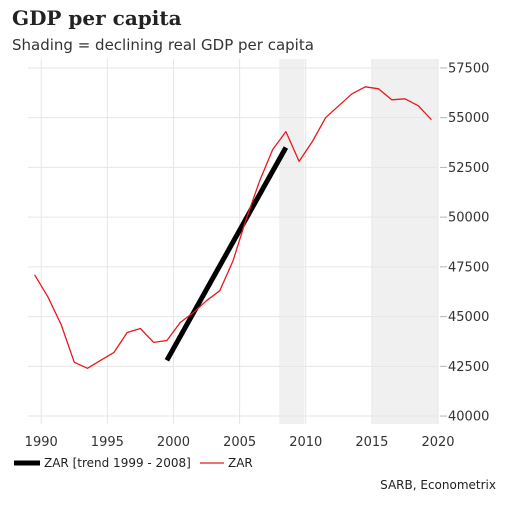 The width and height of the screenshot is (512, 512). What do you see at coordinates (41, 442) in the screenshot?
I see `x-tick-label: 1990` at bounding box center [41, 442].